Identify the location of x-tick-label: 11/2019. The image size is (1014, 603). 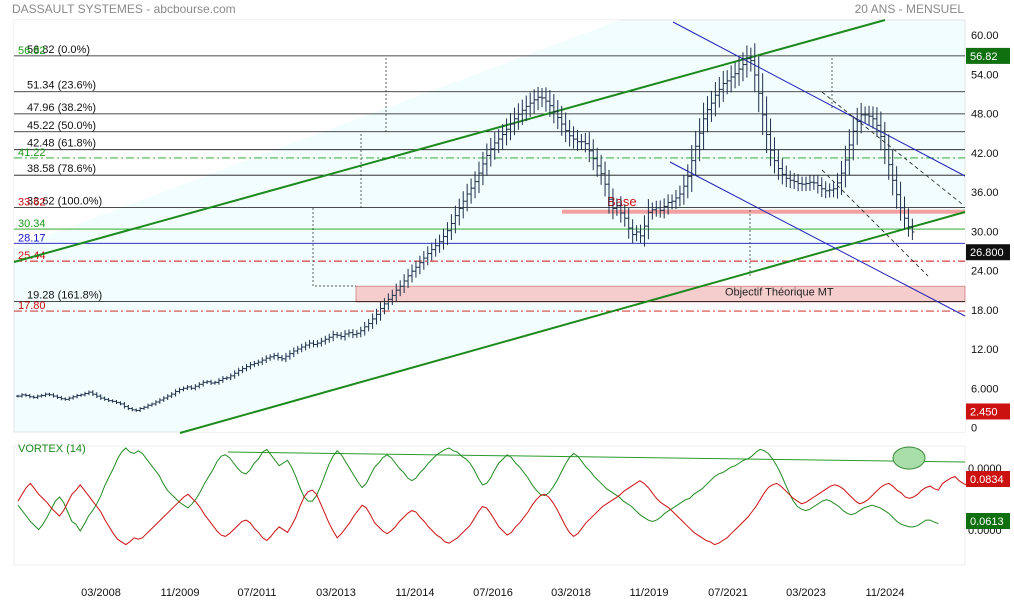
(649, 593).